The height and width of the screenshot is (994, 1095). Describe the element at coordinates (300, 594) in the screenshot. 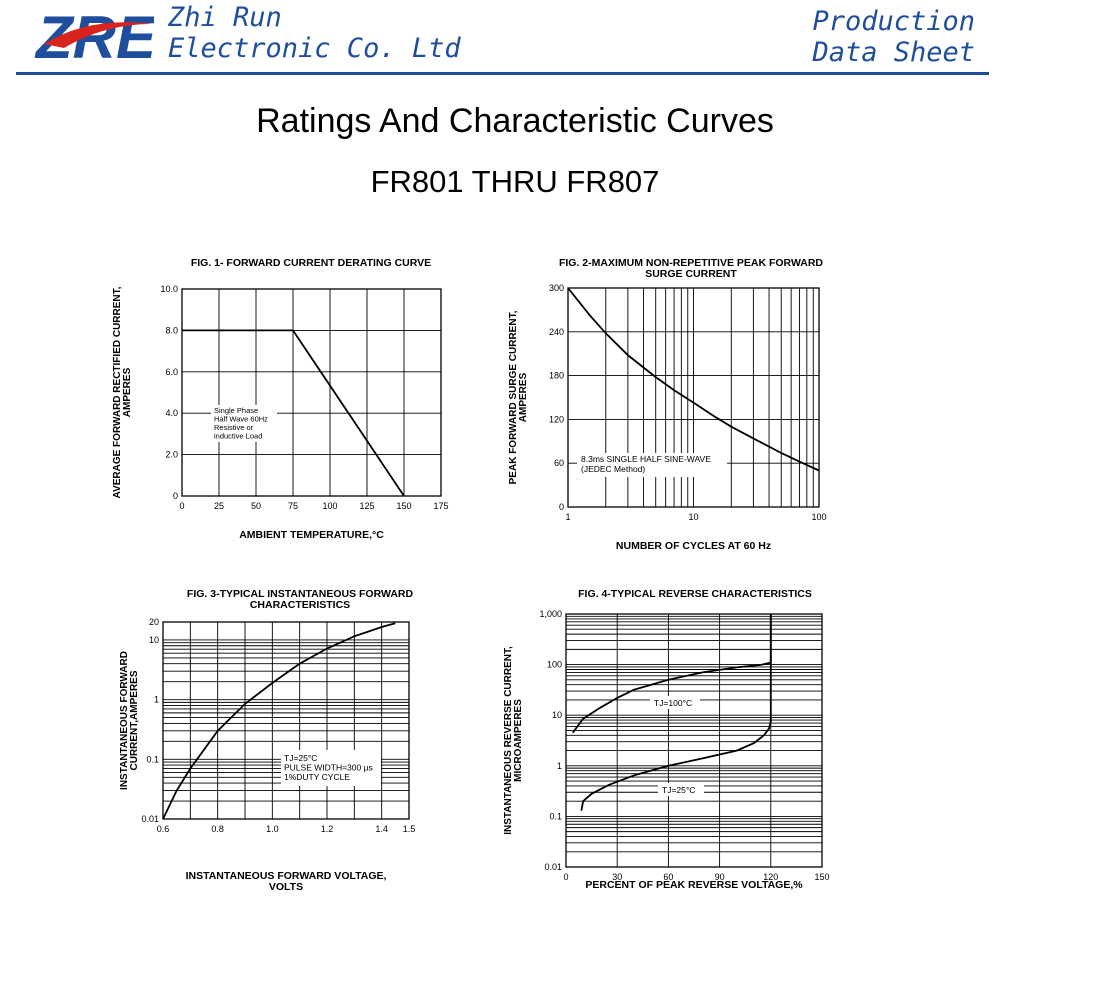

I see `fig3-title: FIG. 3-TYPICAL INSTANTANEOUS FORWARD` at that location.